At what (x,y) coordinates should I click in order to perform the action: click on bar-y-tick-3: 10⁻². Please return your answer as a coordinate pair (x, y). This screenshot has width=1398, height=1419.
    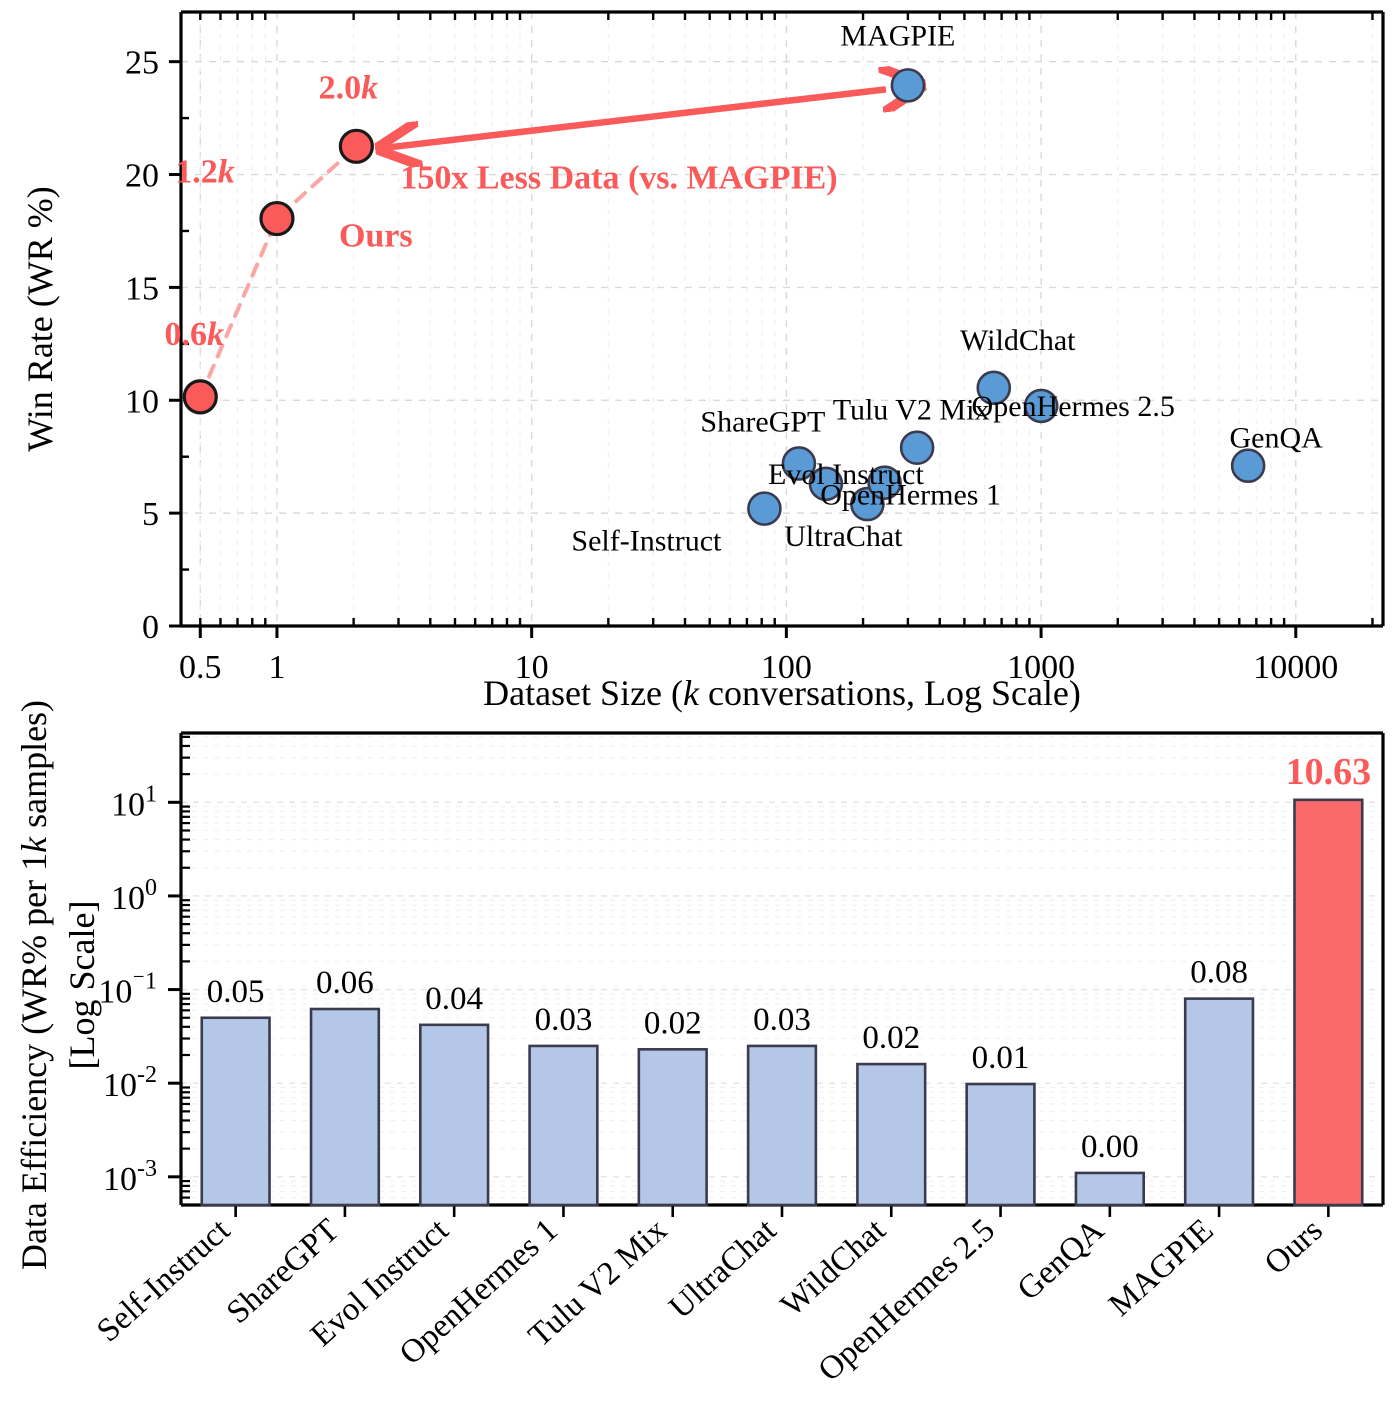
    Looking at the image, I should click on (130, 1083).